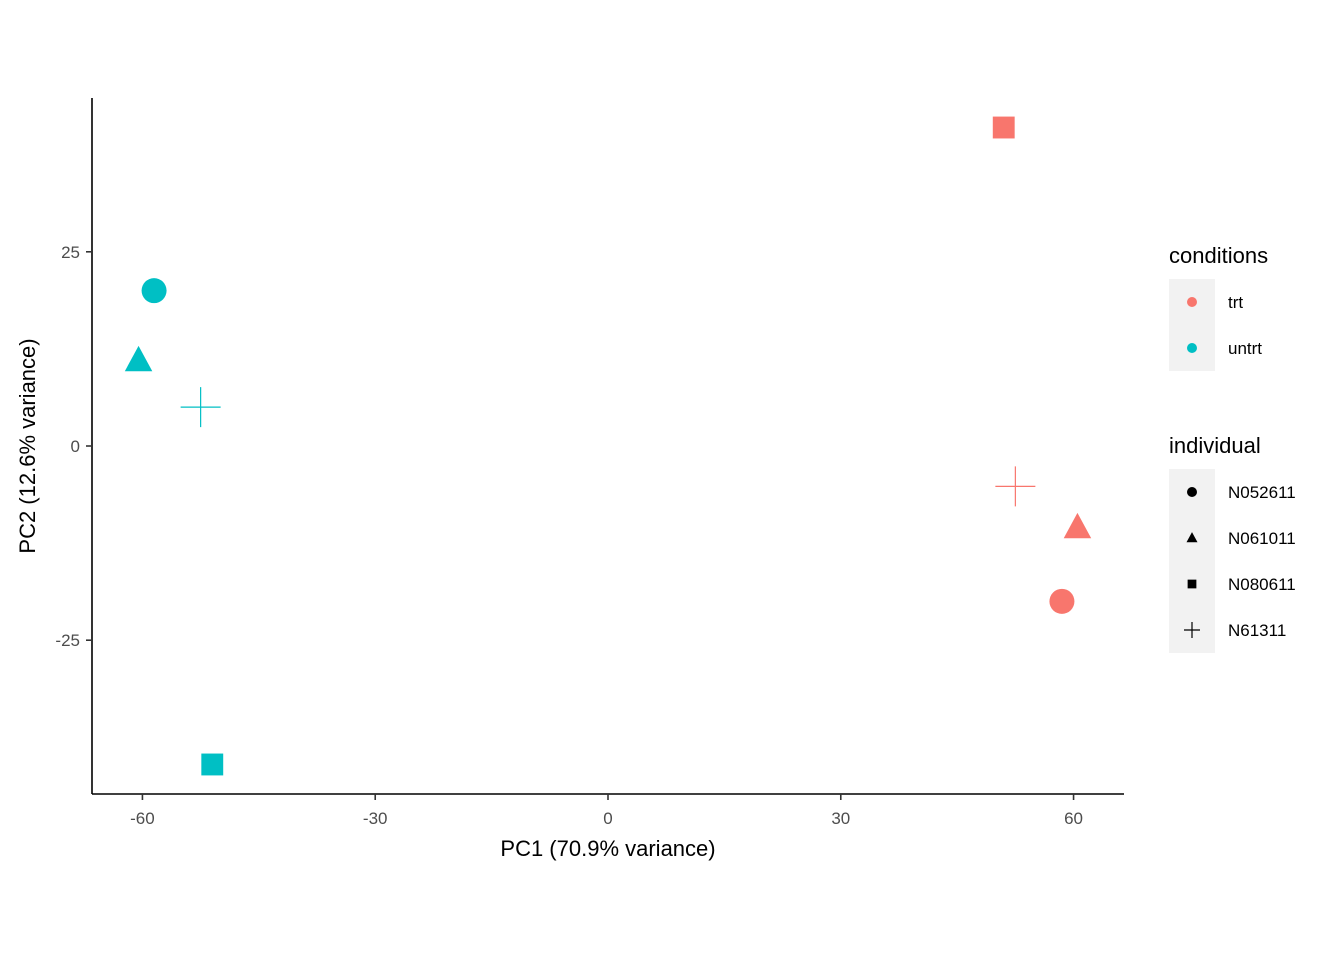 This screenshot has width=1344, height=960. Describe the element at coordinates (1257, 630) in the screenshot. I see `legend-label-n61311: N61311` at that location.